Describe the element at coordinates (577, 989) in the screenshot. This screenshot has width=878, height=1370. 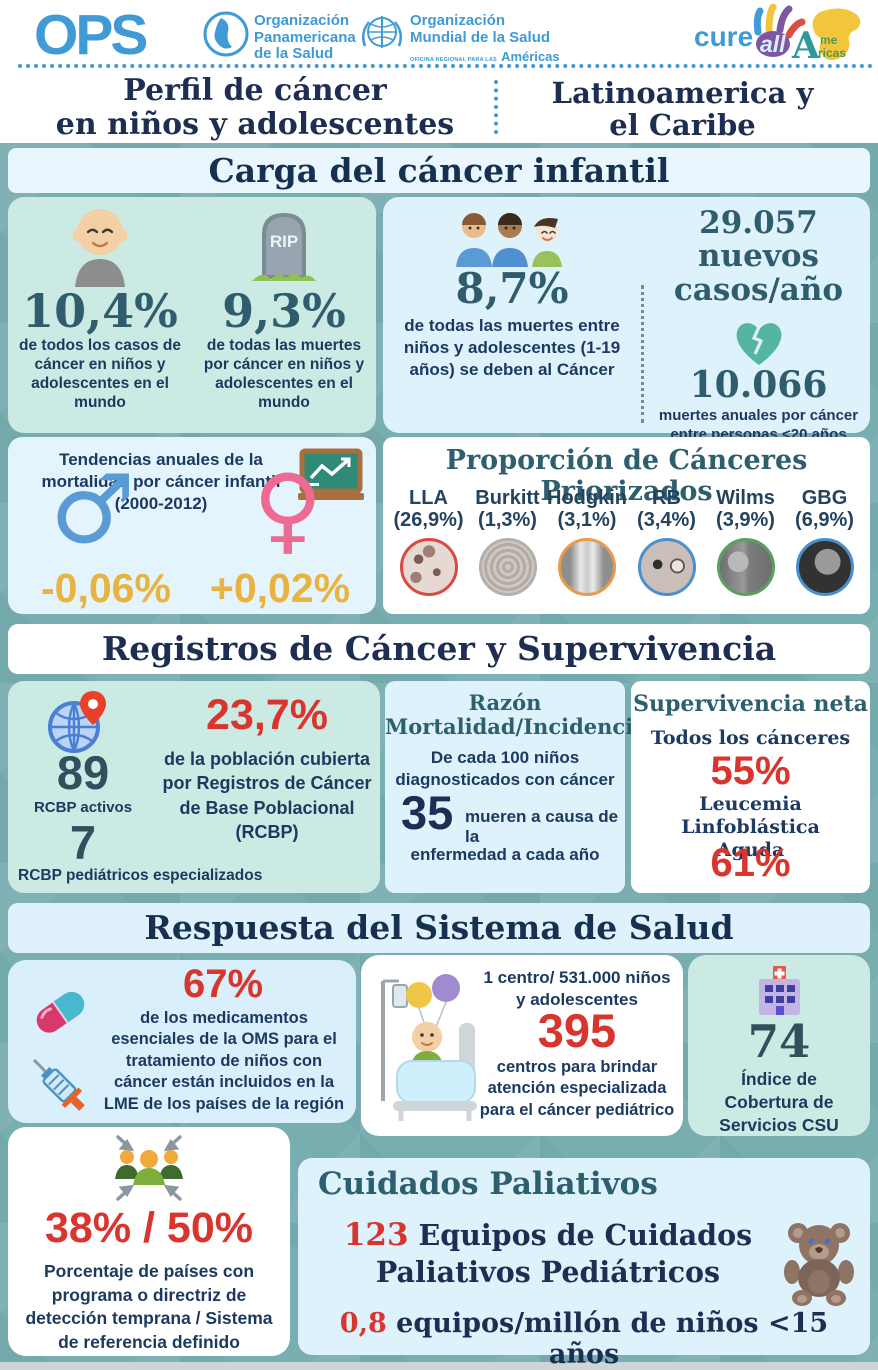
I see `centros-ratio: 1 centro/ 531.000 niños y adolescentes` at that location.